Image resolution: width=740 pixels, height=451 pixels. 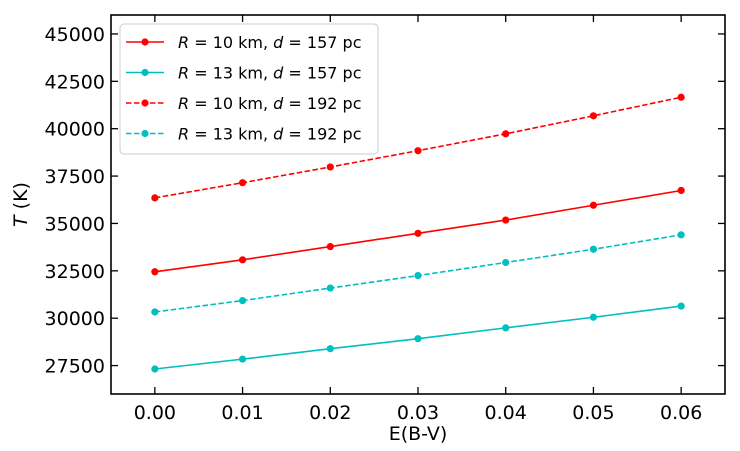 I want to click on x-tick-label: 0.04, so click(x=506, y=413).